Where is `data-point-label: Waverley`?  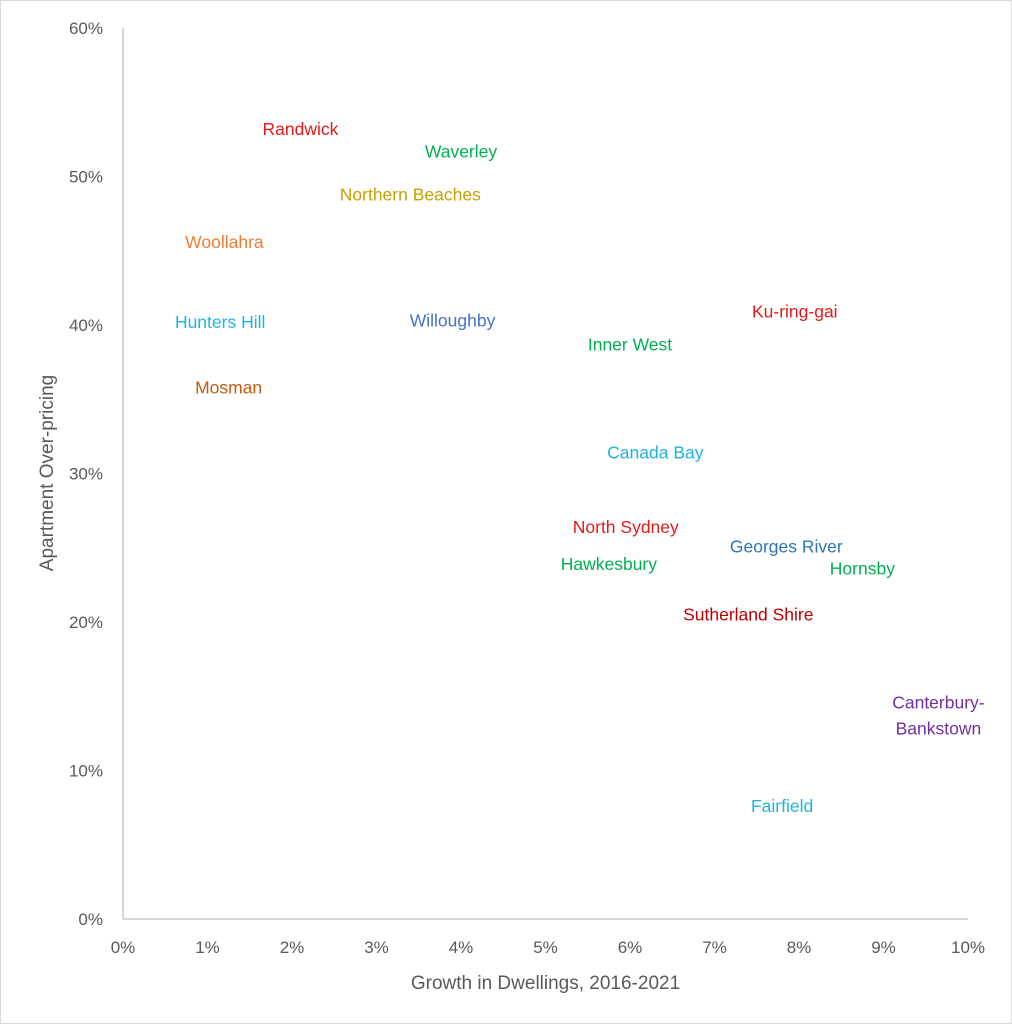
data-point-label: Waverley is located at coordinates (461, 151).